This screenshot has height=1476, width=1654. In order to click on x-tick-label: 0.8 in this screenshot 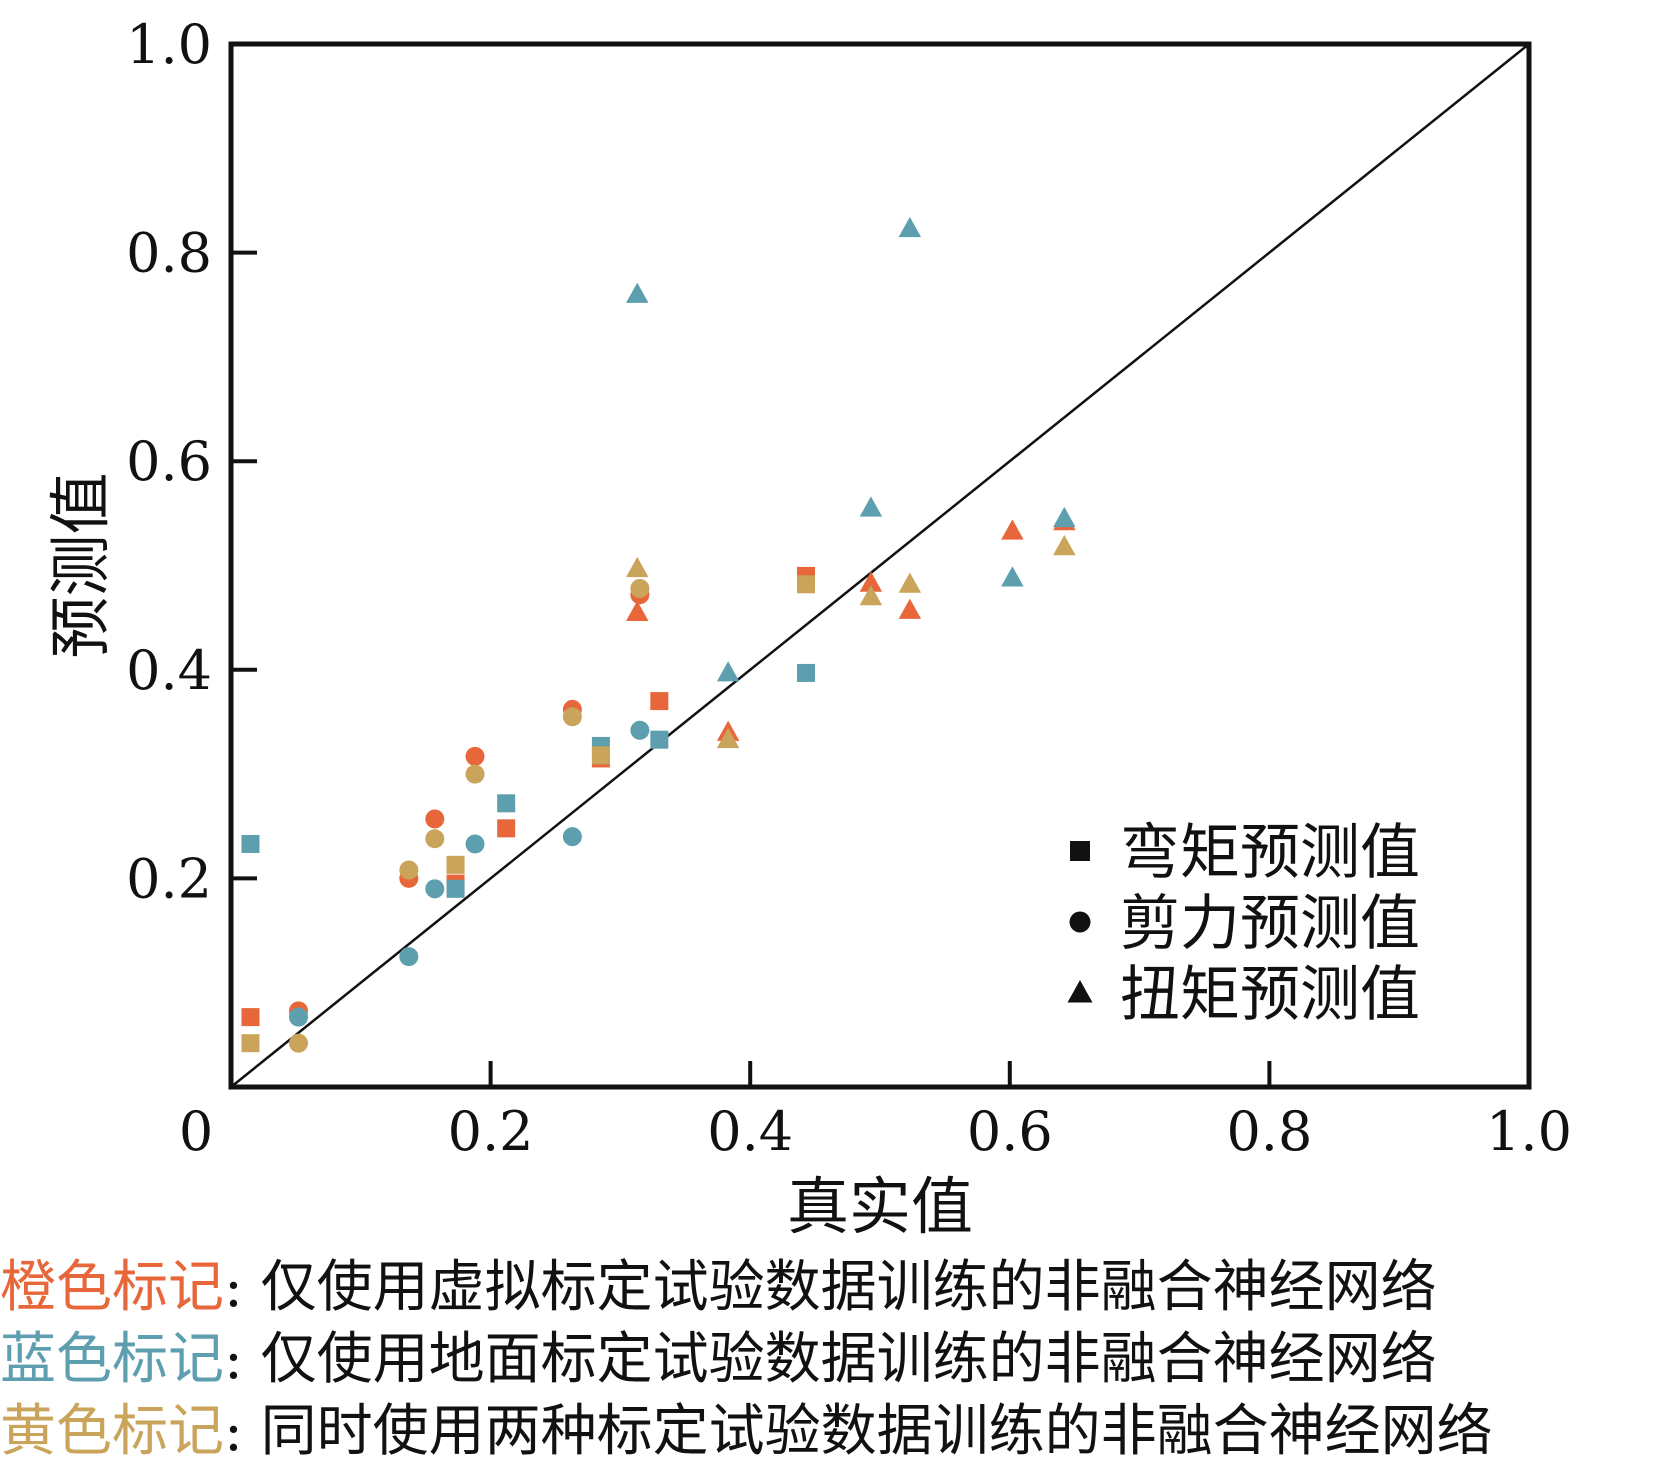, I will do `click(1269, 1131)`.